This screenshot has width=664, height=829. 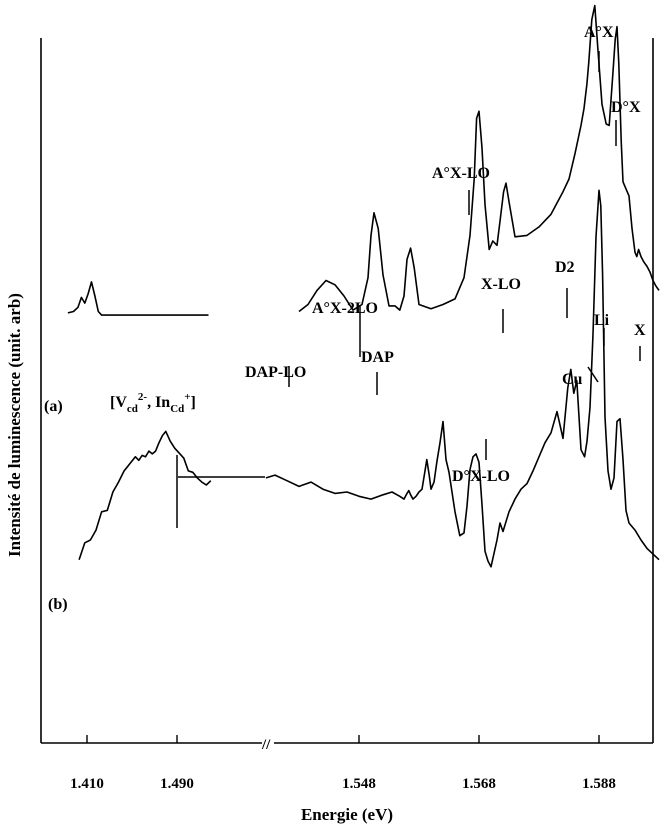 I want to click on complex-part-main: [V, so click(x=118, y=402).